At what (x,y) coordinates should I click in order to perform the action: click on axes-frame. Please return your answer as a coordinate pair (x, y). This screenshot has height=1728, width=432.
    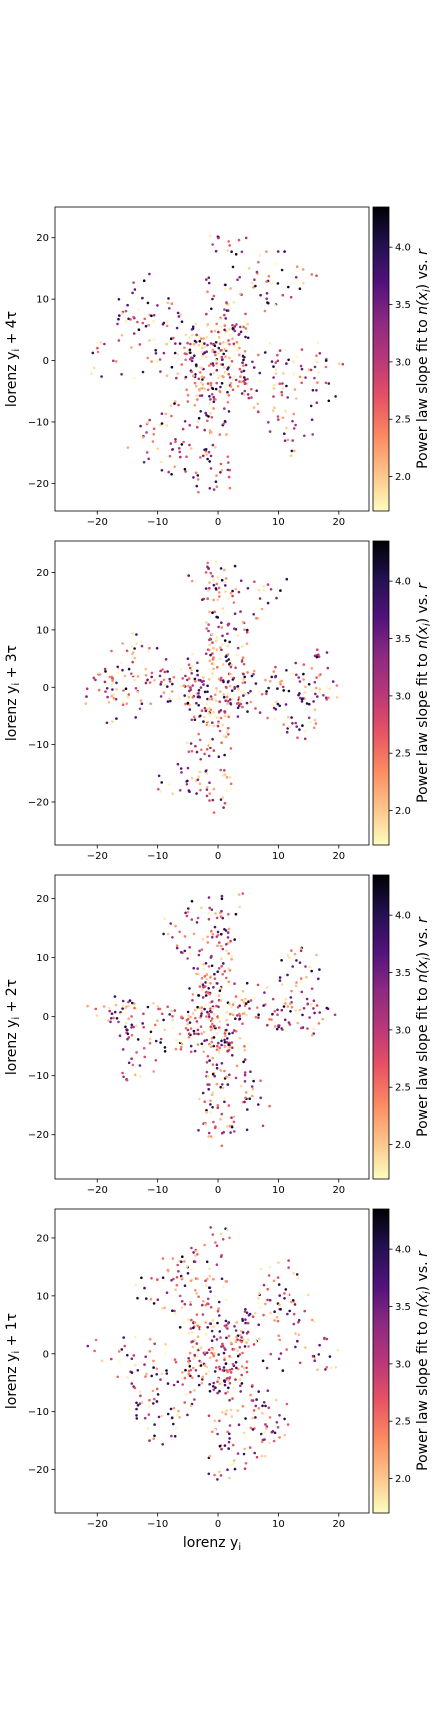
    Looking at the image, I should click on (212, 1027).